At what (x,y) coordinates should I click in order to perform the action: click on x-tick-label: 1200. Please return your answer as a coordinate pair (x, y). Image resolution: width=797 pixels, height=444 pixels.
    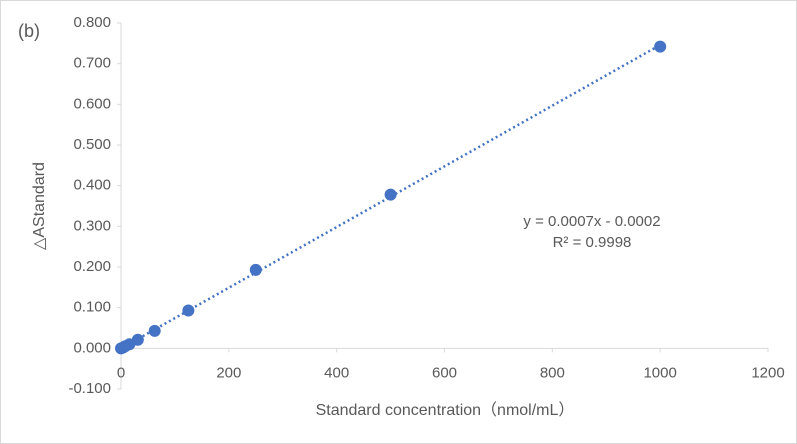
    Looking at the image, I should click on (767, 372).